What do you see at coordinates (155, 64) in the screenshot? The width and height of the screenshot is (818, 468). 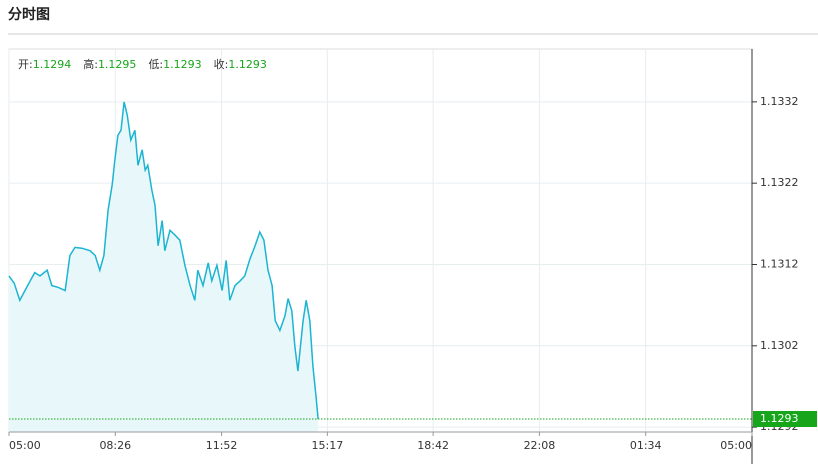 I see `stat-label: 低:` at bounding box center [155, 64].